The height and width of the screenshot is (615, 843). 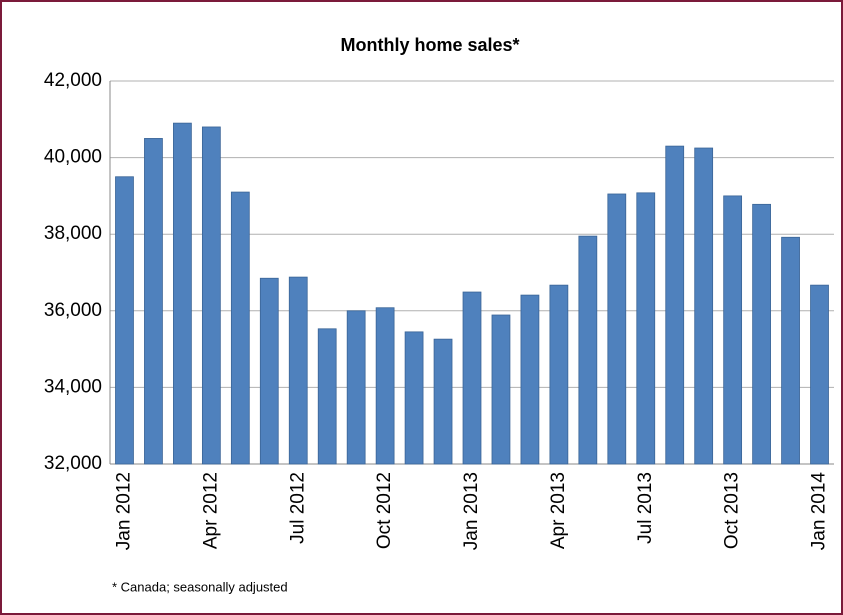 What do you see at coordinates (819, 511) in the screenshot?
I see `x-tick-label: Jan 2014` at bounding box center [819, 511].